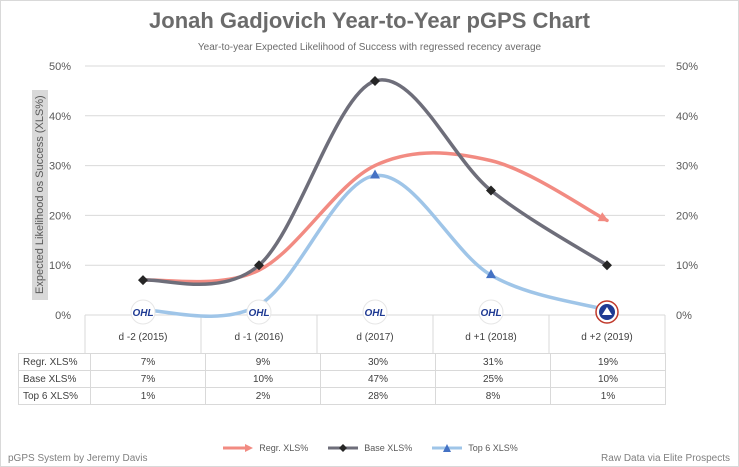 The image size is (739, 467). I want to click on table-row-header: Top 6 XLS%, so click(54, 396).